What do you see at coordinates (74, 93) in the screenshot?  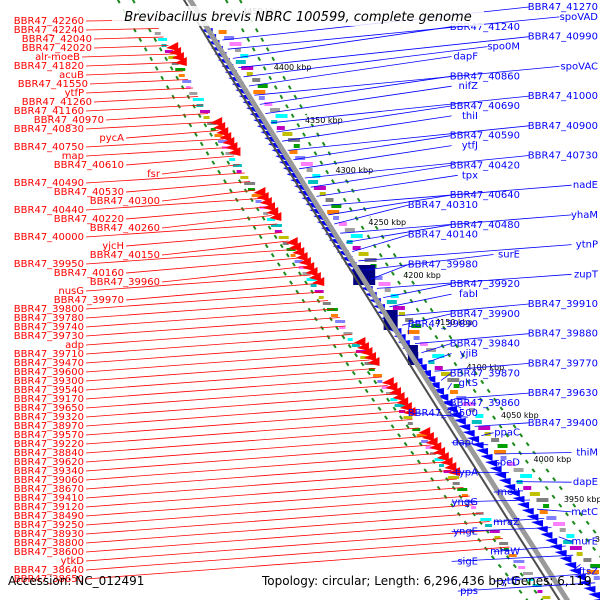 I see `left-gene-label: ytfP` at bounding box center [74, 93].